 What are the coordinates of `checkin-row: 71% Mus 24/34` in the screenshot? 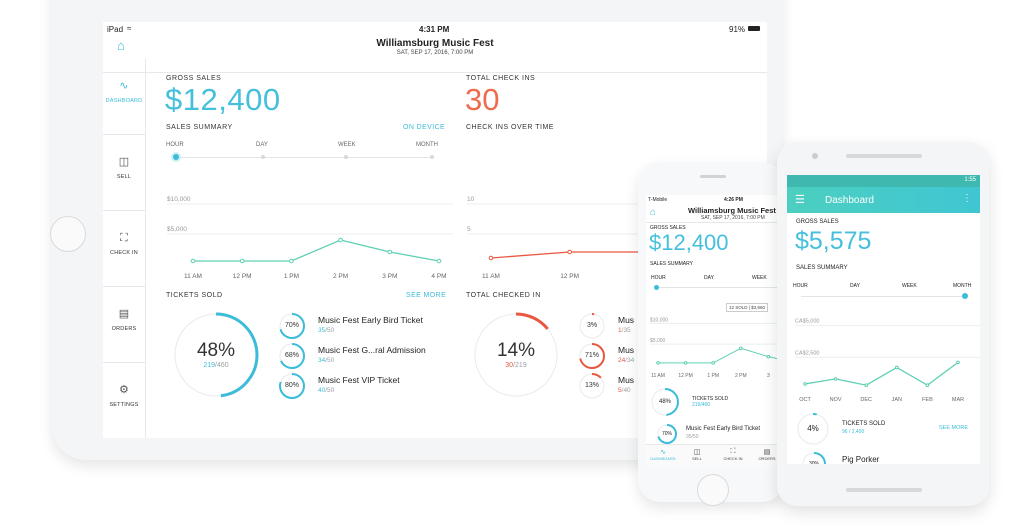 It's located at (668, 356).